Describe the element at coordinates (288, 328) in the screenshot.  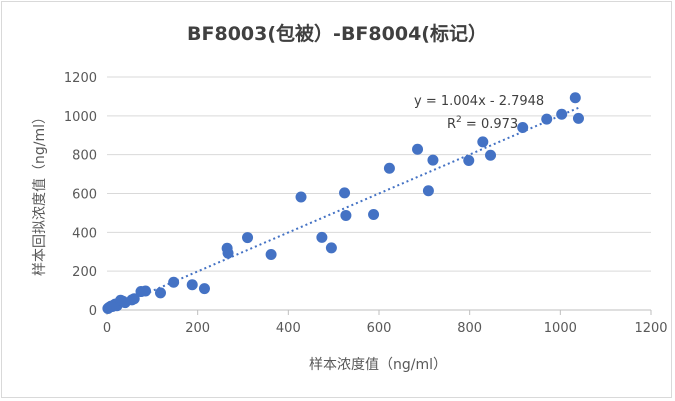
I see `x-tick-label: 400` at that location.